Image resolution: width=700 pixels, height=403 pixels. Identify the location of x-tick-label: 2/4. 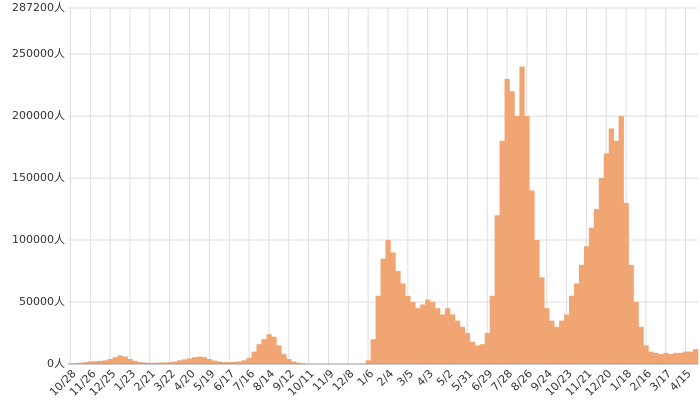
(385, 378).